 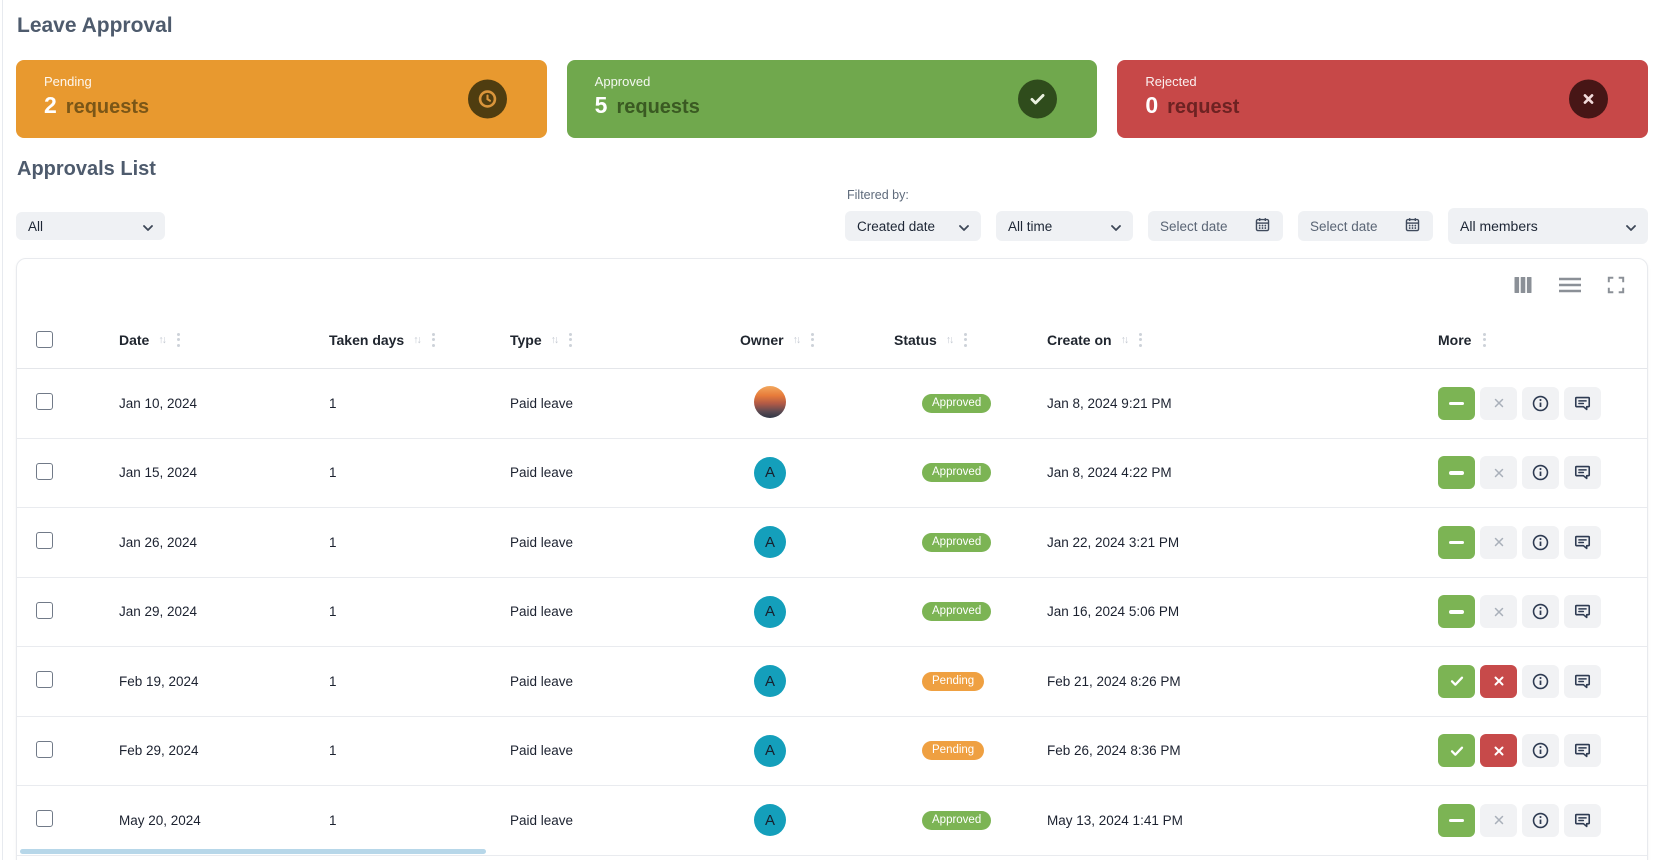 I want to click on cell-date: Jan 15, 2024, so click(x=158, y=473).